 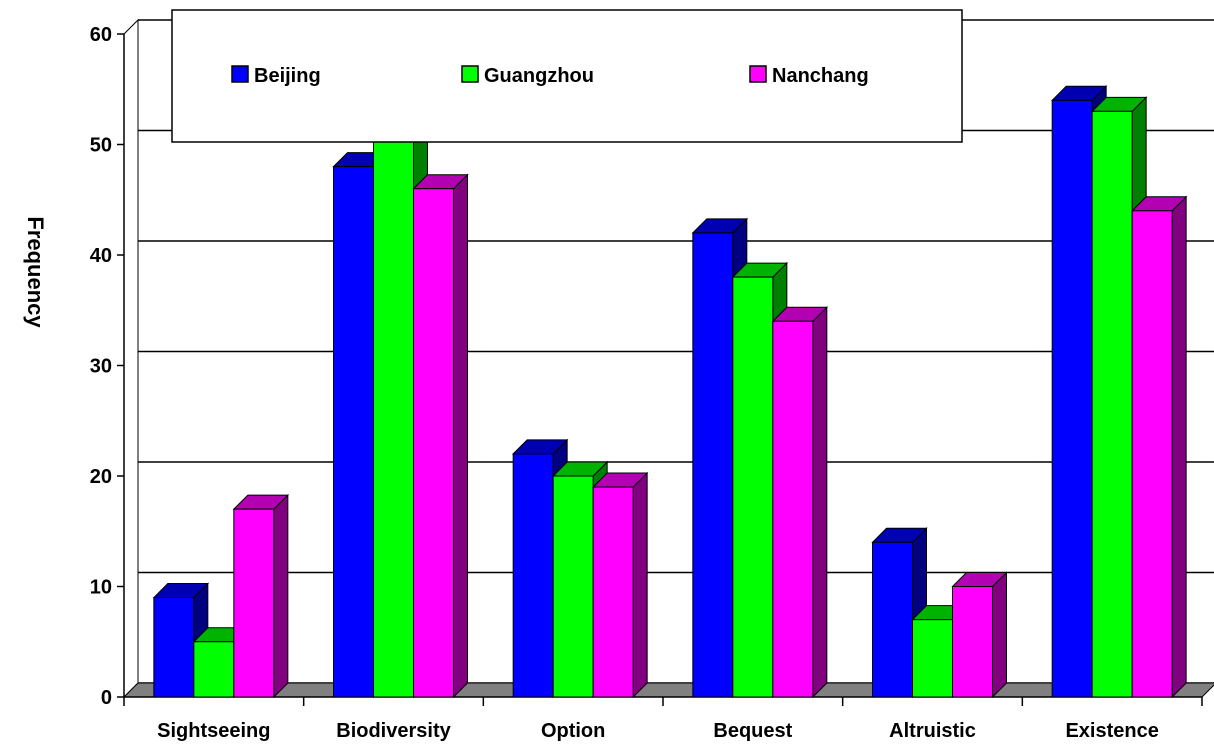 I want to click on legend-entry: Guangzhou, so click(x=527, y=76).